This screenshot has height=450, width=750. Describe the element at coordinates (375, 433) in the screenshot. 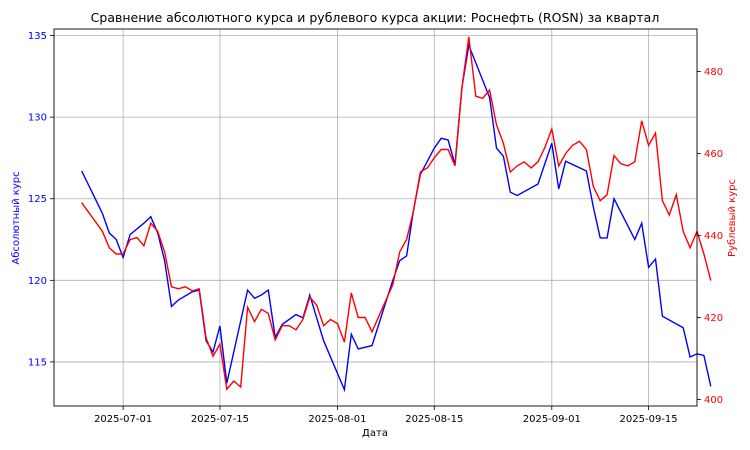

I see `x-axis-label: Дата` at that location.